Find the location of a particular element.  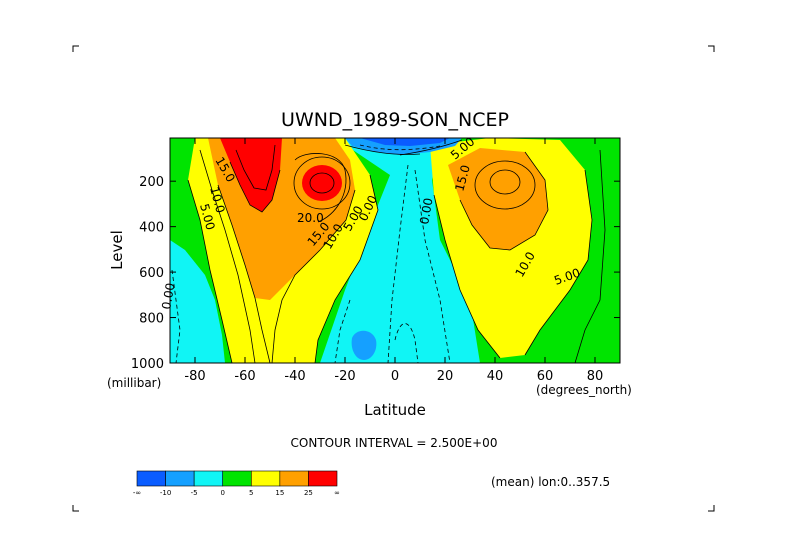

colorbar-tick-label: 5 is located at coordinates (251, 493).